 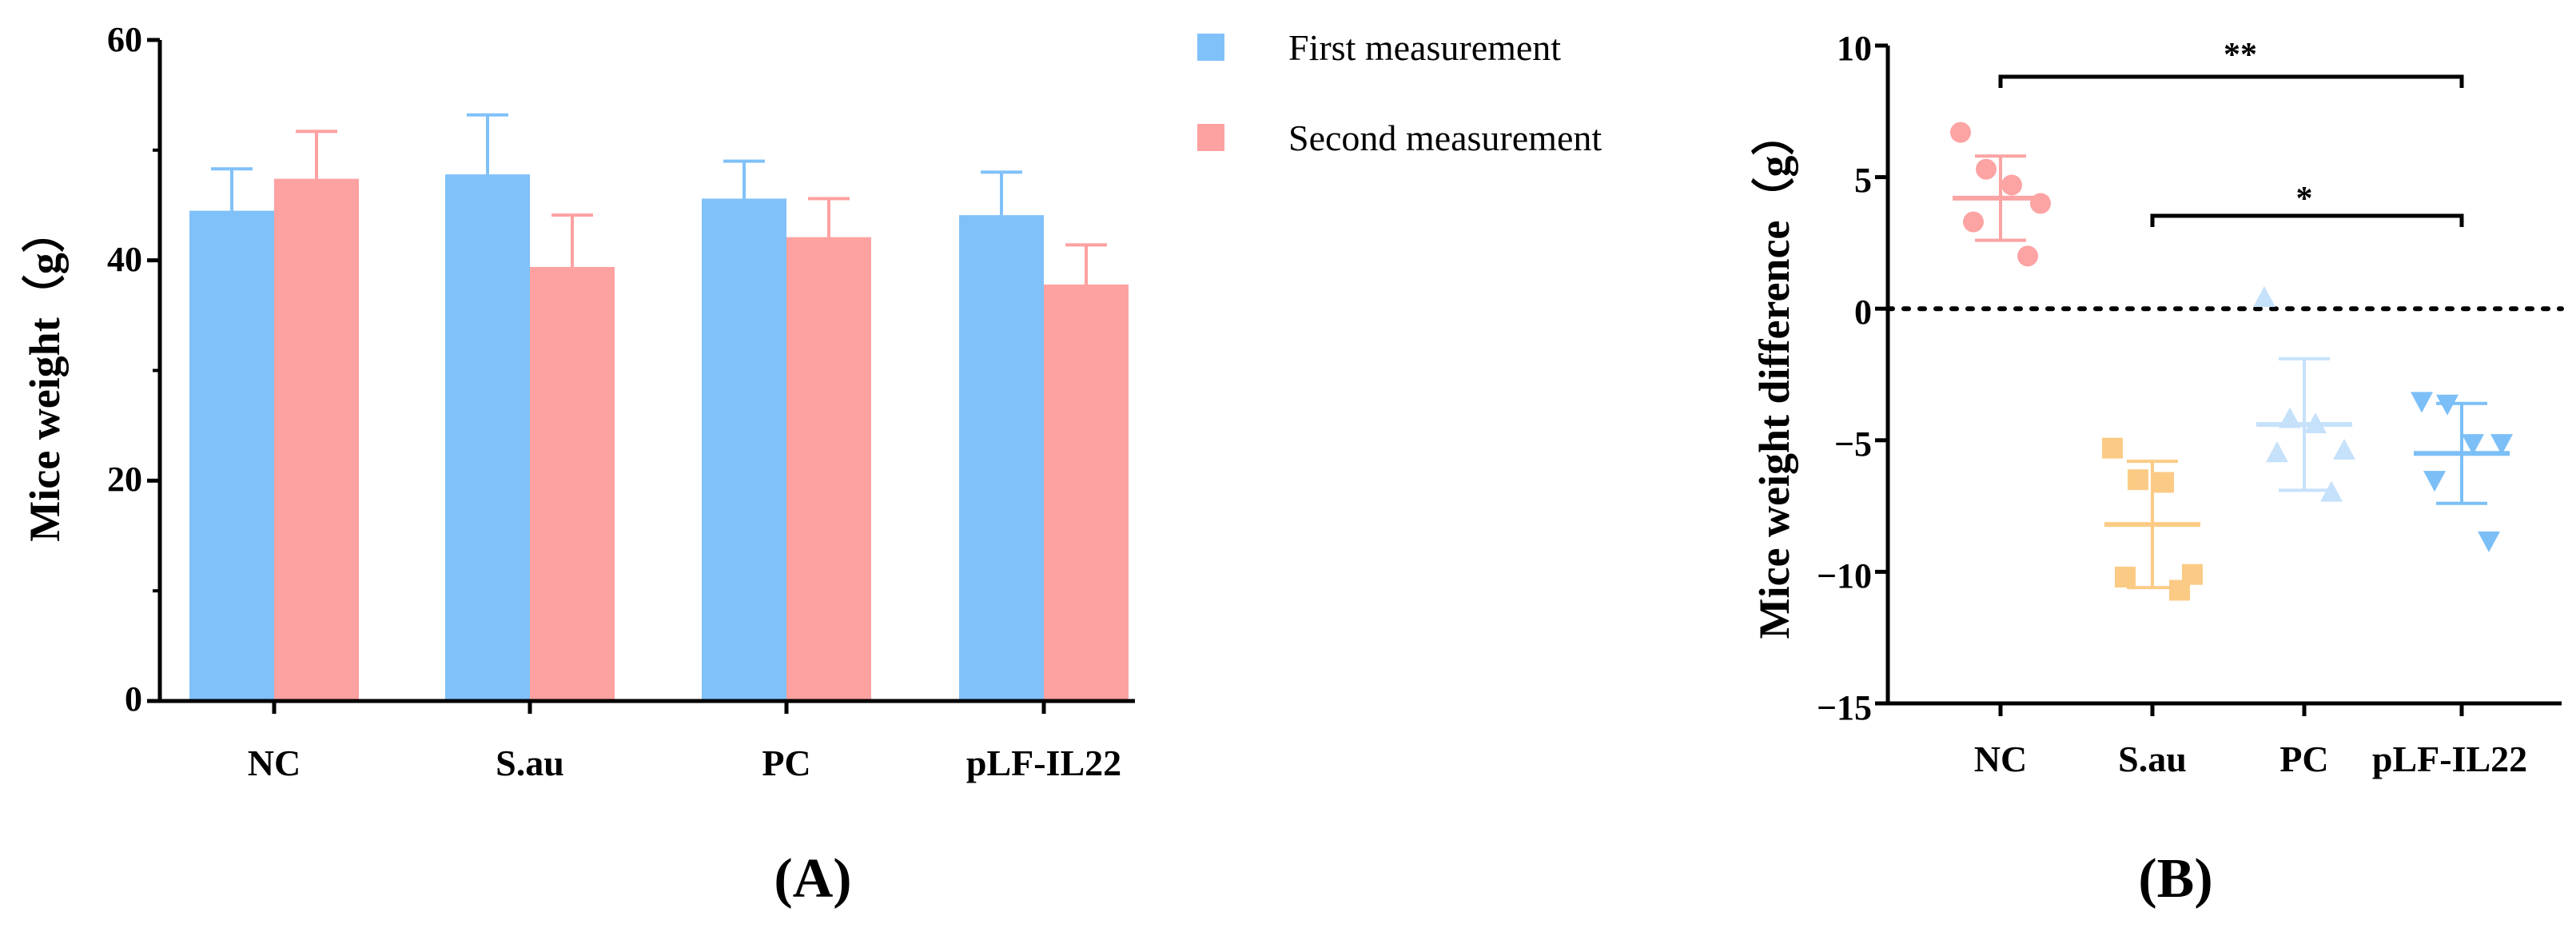 What do you see at coordinates (1844, 707) in the screenshot?
I see `y-tick-label: −15` at bounding box center [1844, 707].